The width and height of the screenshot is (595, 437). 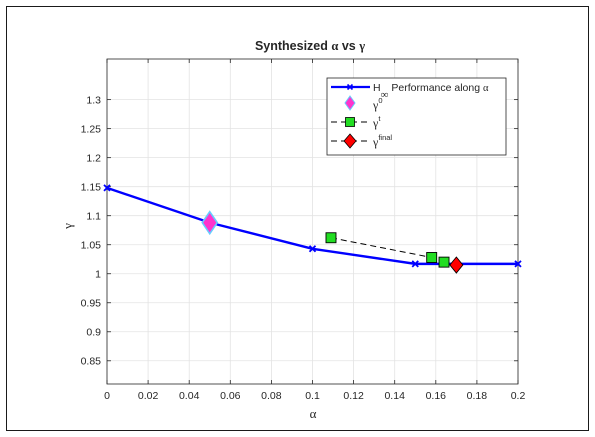 I want to click on x-tick-label: 0.14, so click(x=394, y=396).